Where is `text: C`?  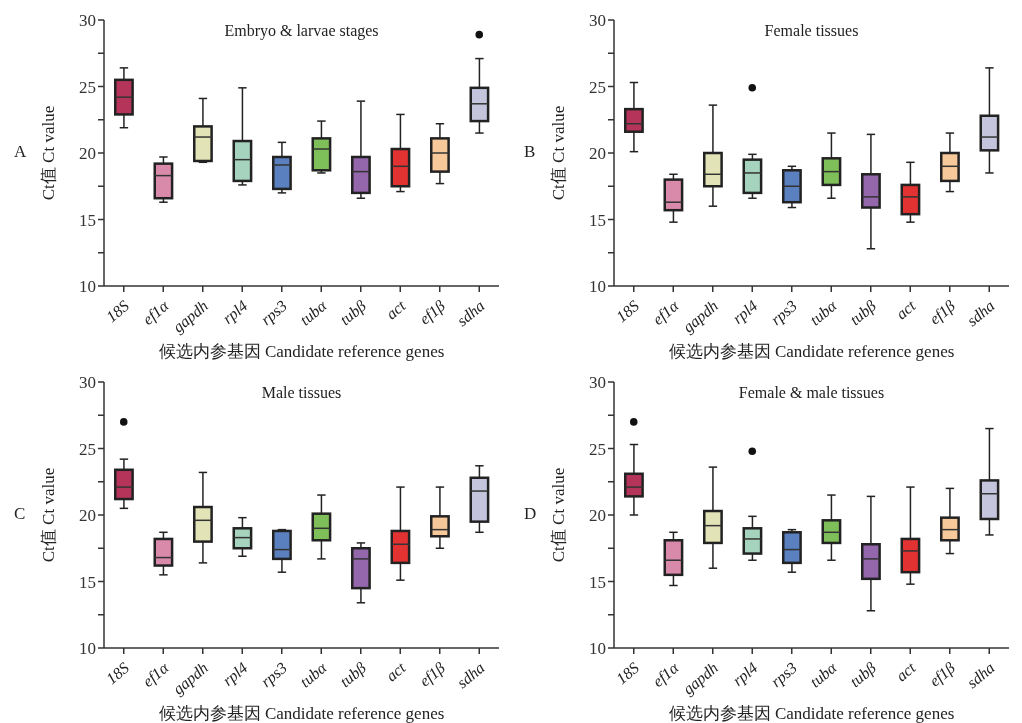
text: C is located at coordinates (20, 514).